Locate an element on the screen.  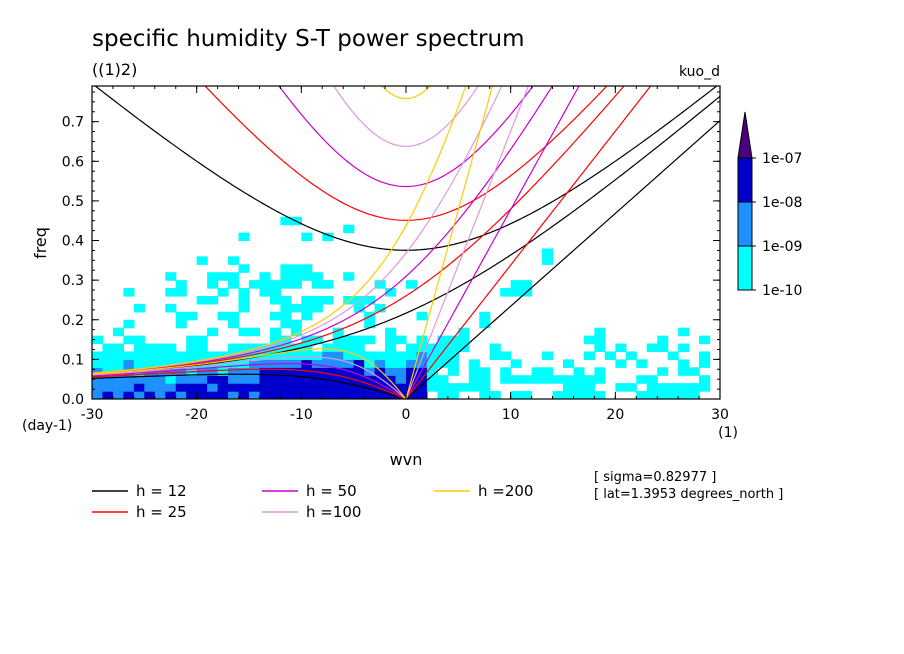
chart-title: specific humidity S-T power spectrum is located at coordinates (308, 39).